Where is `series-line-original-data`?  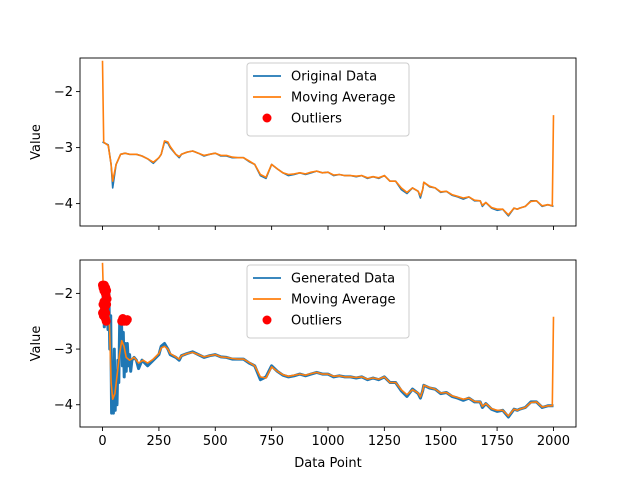
series-line-original-data is located at coordinates (328, 179).